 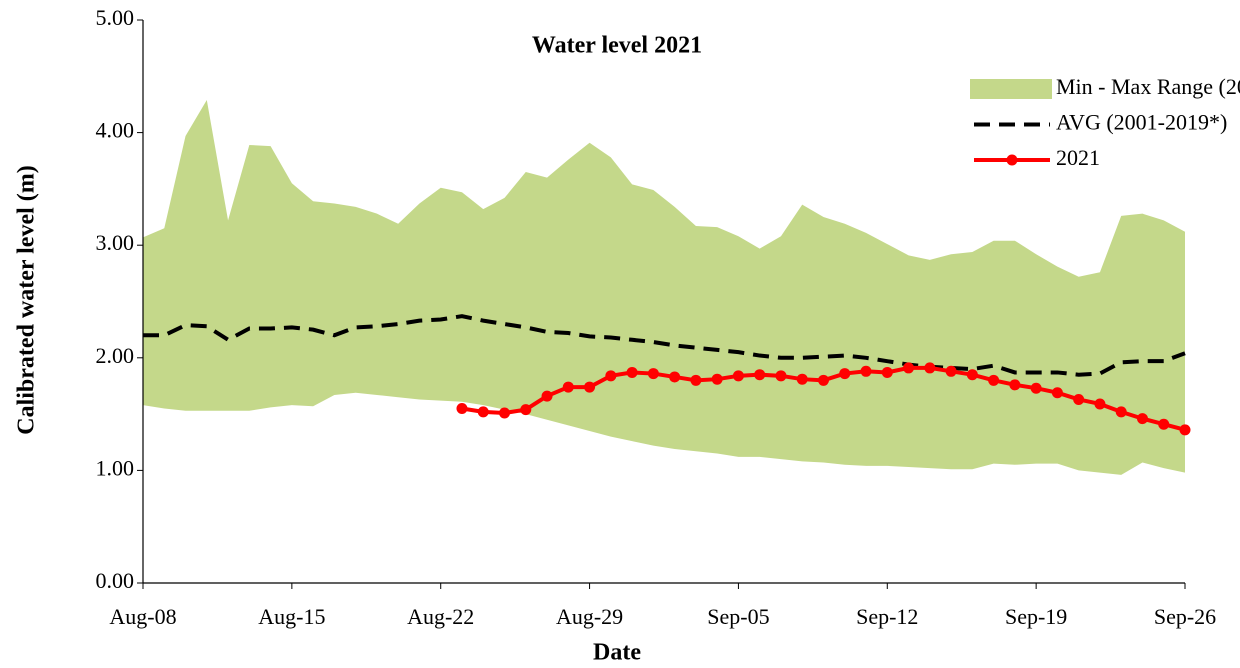 What do you see at coordinates (1141, 122) in the screenshot?
I see `legend-label: AVG (2001-2019*)` at bounding box center [1141, 122].